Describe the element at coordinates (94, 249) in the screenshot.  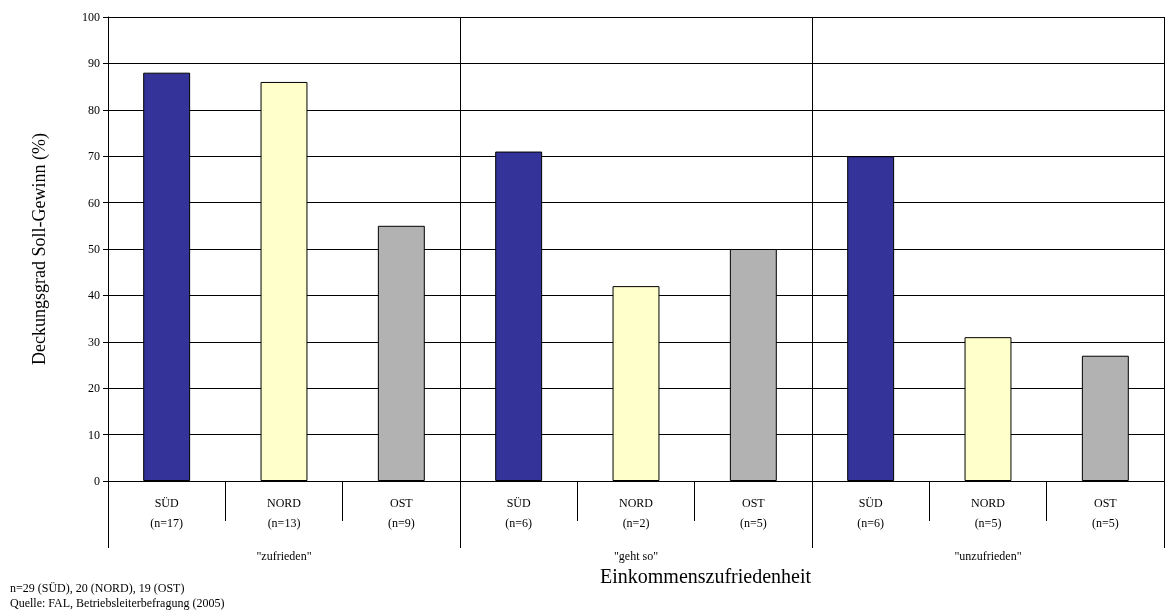
I see `y-tick-label: 50` at that location.